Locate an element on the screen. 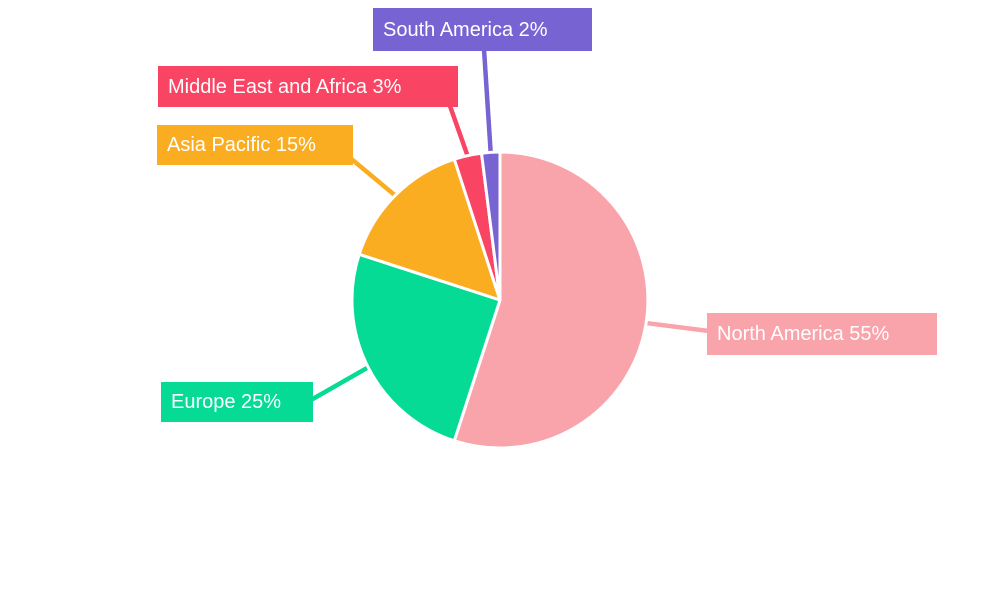  connector-europe is located at coordinates (340, 383).